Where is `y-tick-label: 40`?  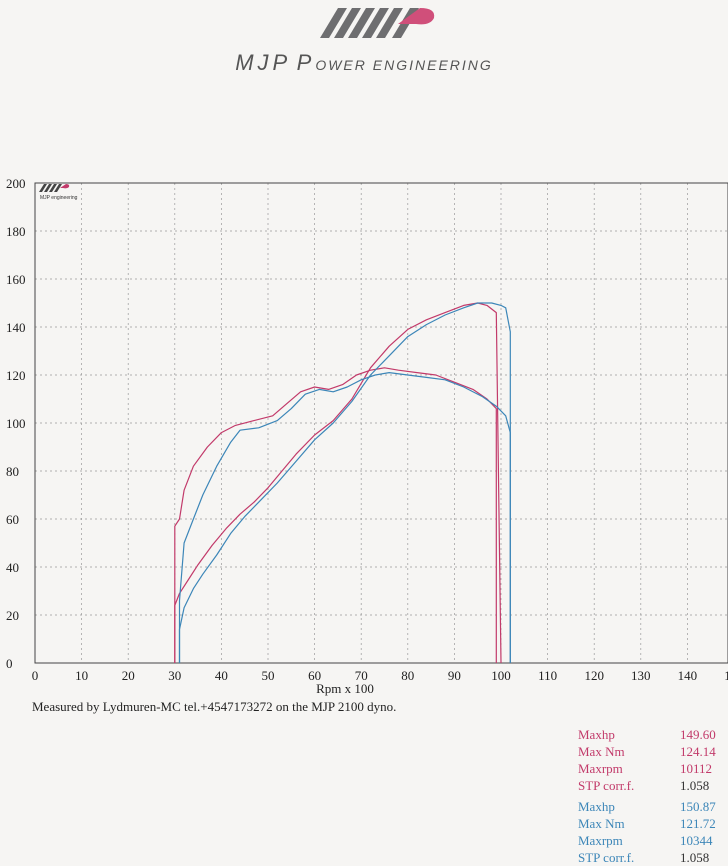 y-tick-label: 40 is located at coordinates (12, 567).